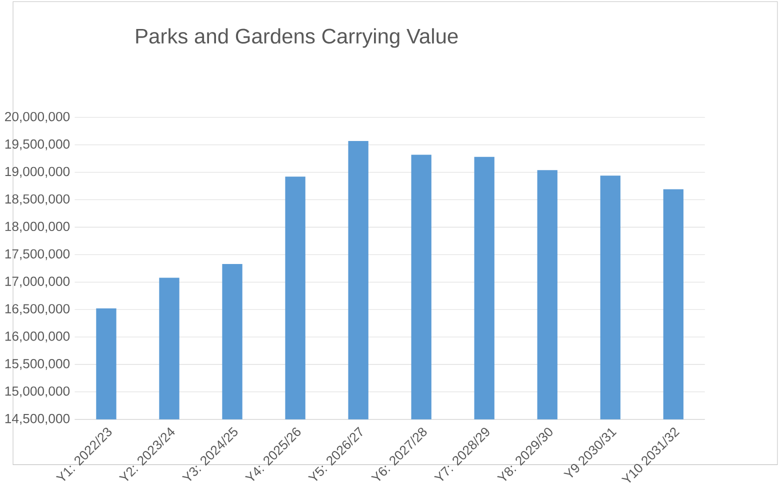 The image size is (779, 492). I want to click on y-tick-label: 16,000,000, so click(37, 337).